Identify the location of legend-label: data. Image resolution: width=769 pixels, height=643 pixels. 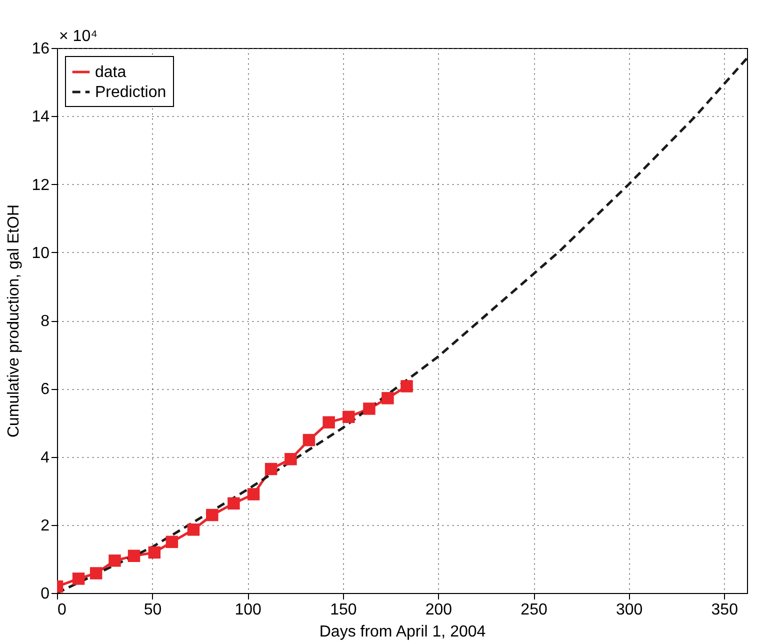
(110, 72).